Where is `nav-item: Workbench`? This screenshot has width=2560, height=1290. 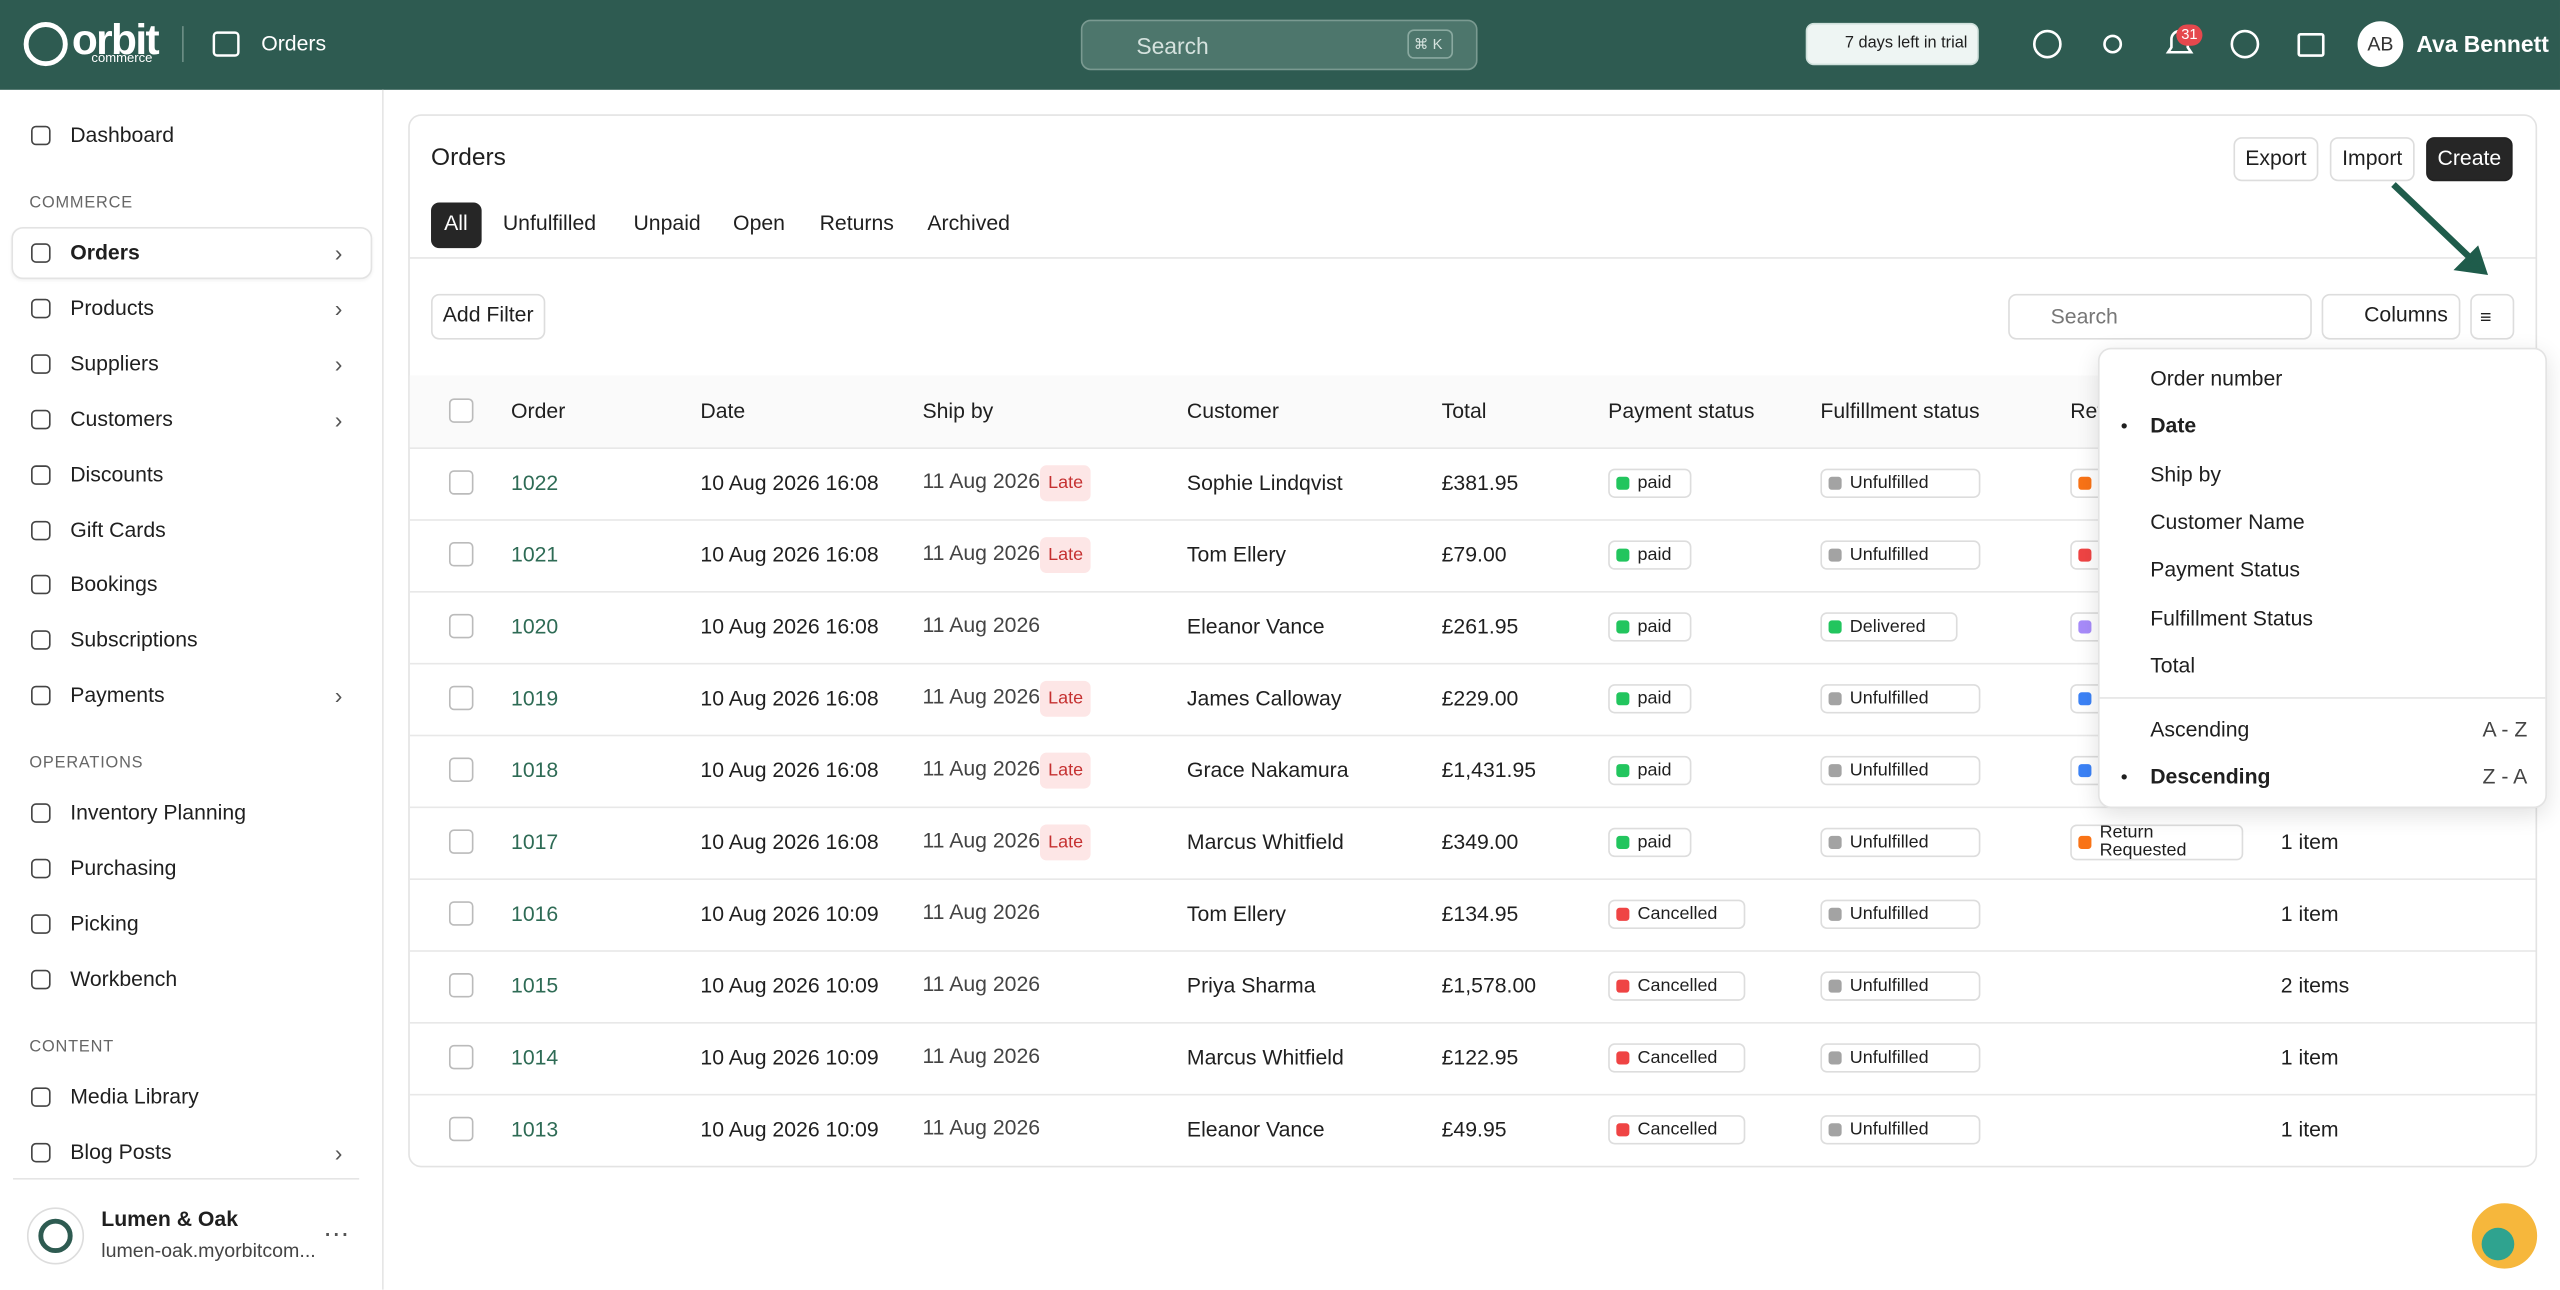 nav-item: Workbench is located at coordinates (124, 978).